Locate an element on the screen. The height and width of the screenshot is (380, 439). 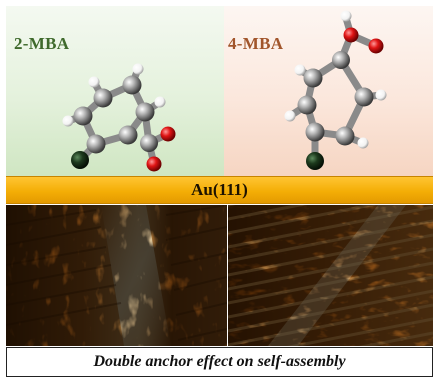
gold-substrate-bar: Au(111) is located at coordinates (219, 190).